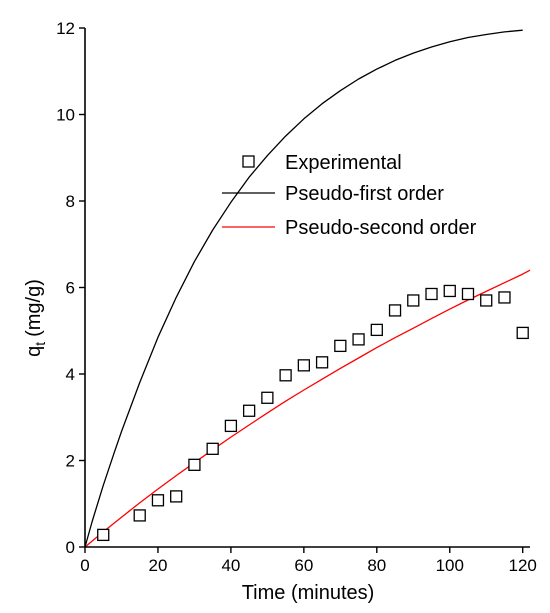 Image resolution: width=550 pixels, height=613 pixels. I want to click on x-tick-label: 60, so click(303, 565).